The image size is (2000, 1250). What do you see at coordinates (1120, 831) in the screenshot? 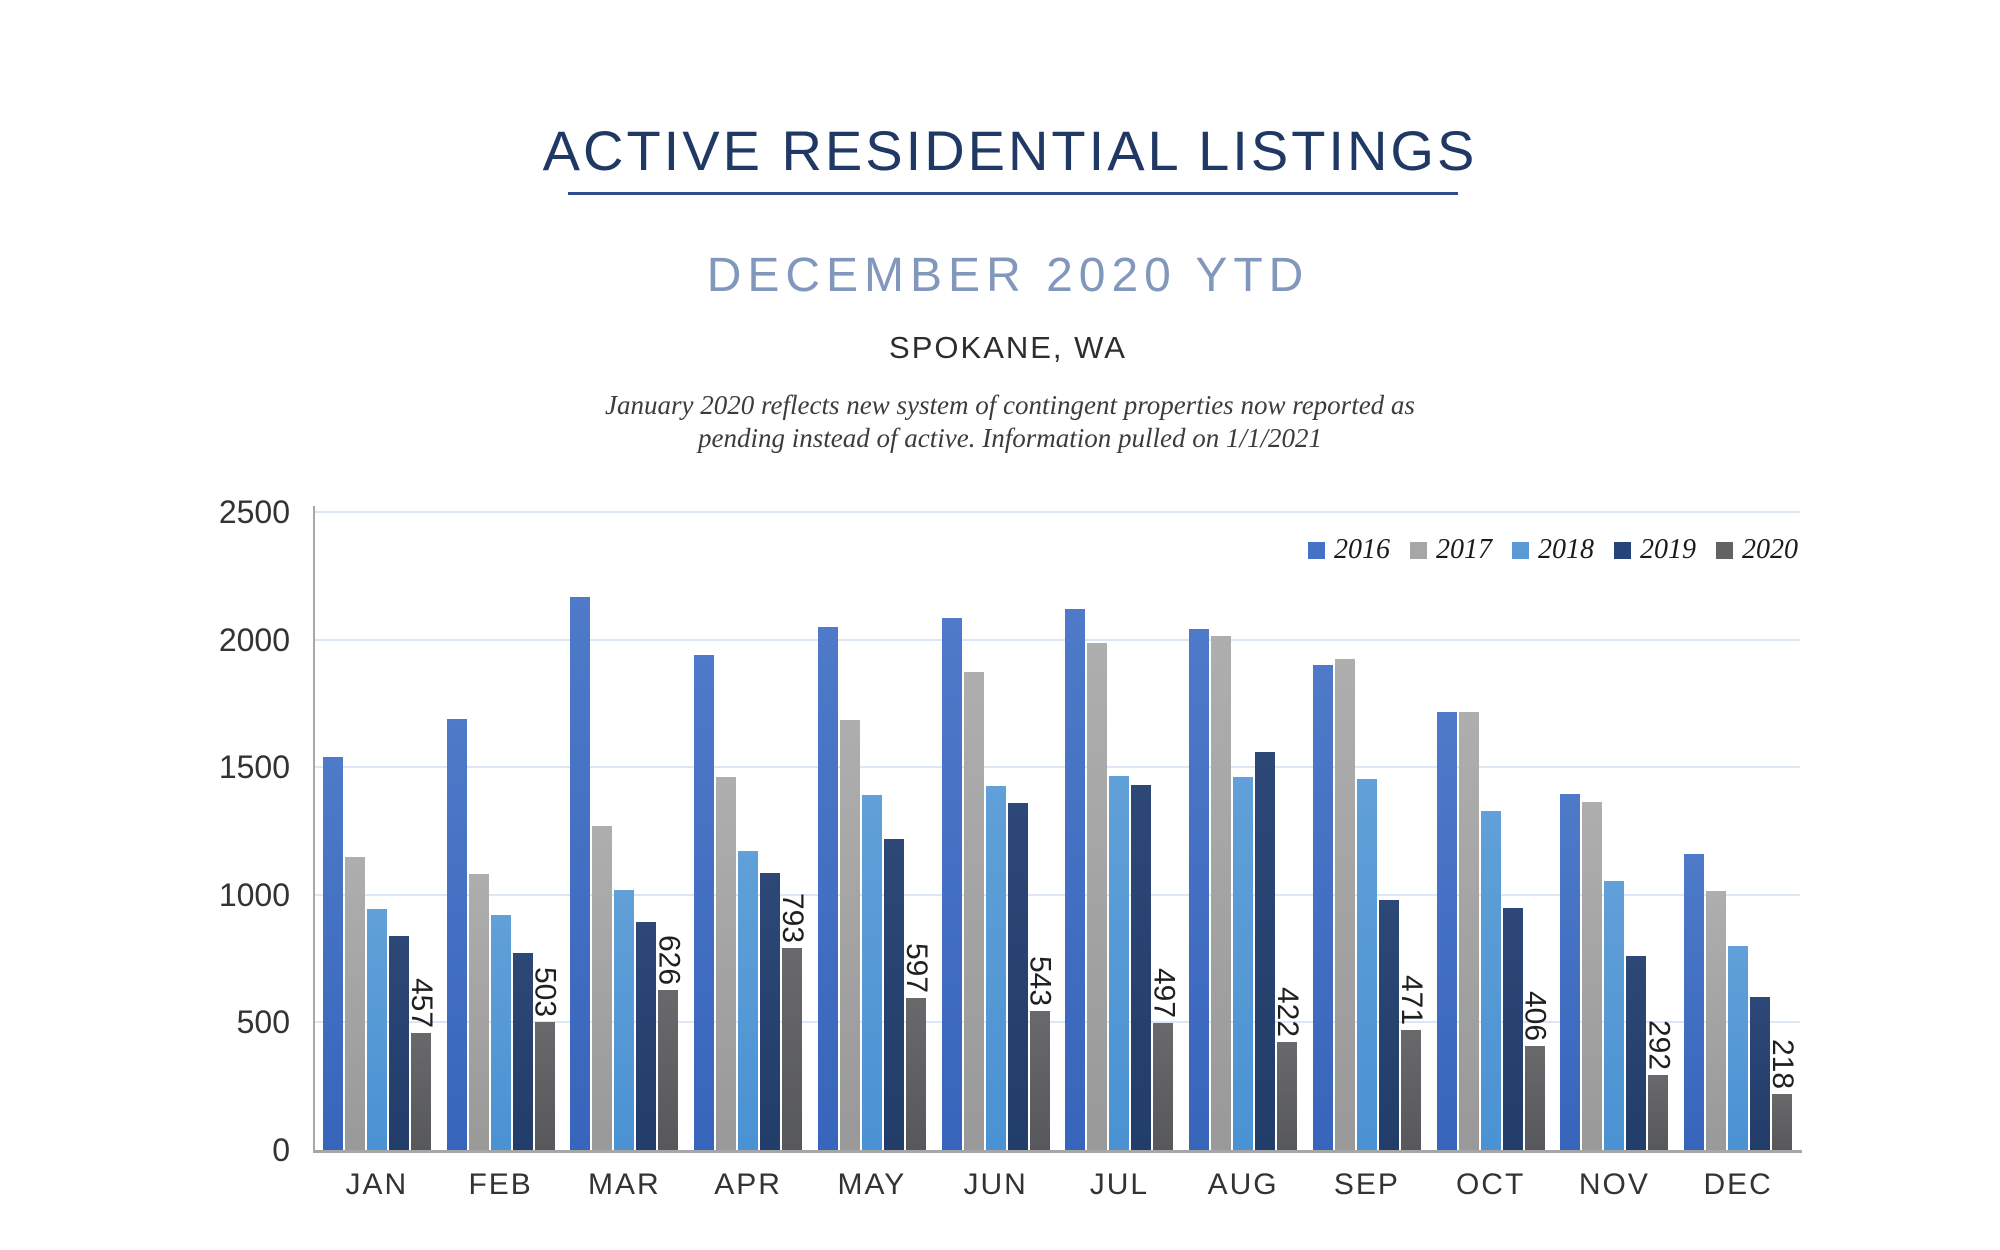
I see `bar-group-jul: 497` at bounding box center [1120, 831].